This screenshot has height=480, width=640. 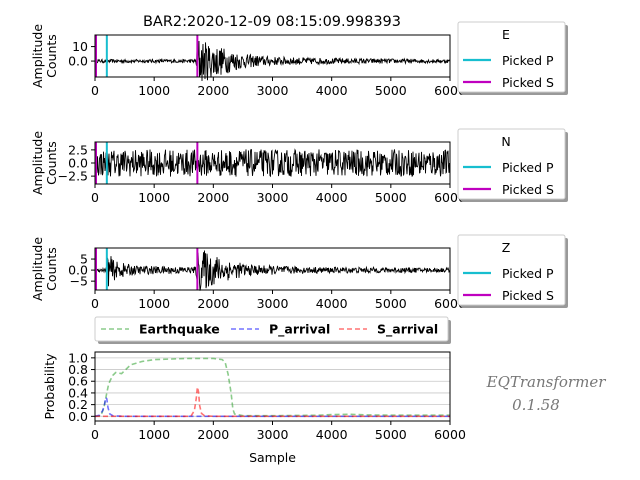 What do you see at coordinates (84, 259) in the screenshot?
I see `y-tick-label: 5` at bounding box center [84, 259].